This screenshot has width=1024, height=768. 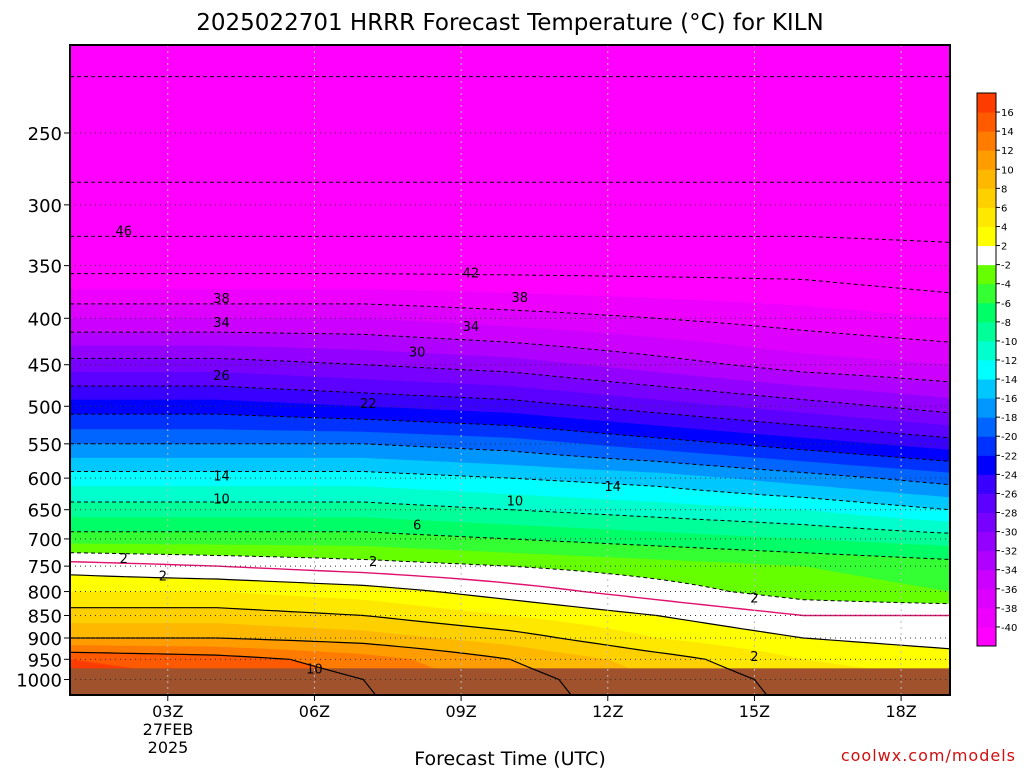 What do you see at coordinates (45, 511) in the screenshot?
I see `y-tick-label: 650` at bounding box center [45, 511].